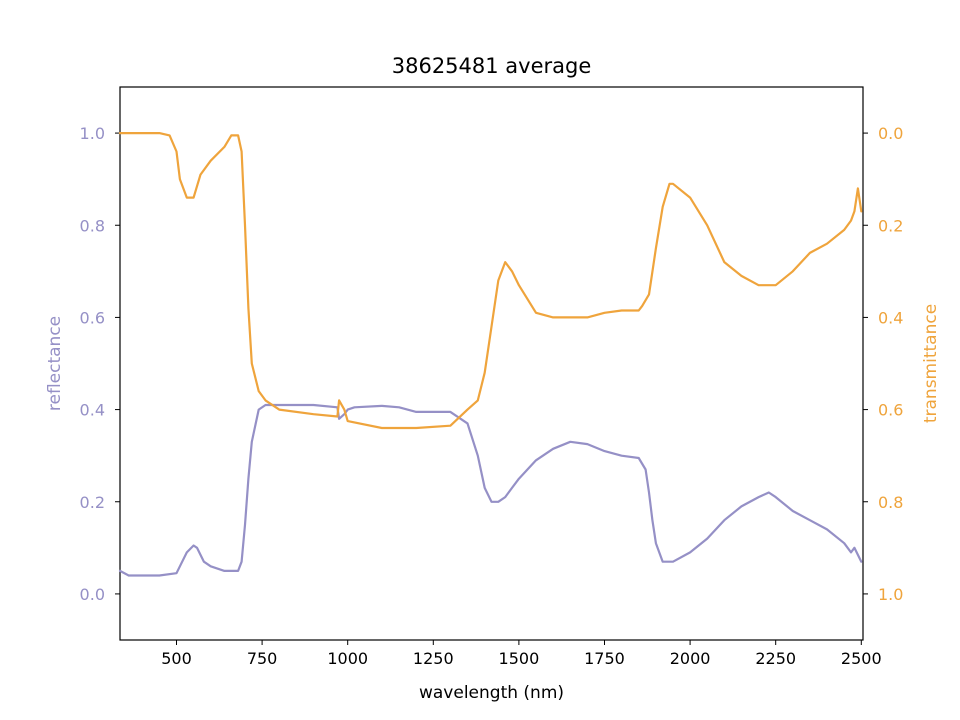 This screenshot has width=960, height=720. Describe the element at coordinates (92, 225) in the screenshot. I see `left-tick-label: 0.8` at that location.